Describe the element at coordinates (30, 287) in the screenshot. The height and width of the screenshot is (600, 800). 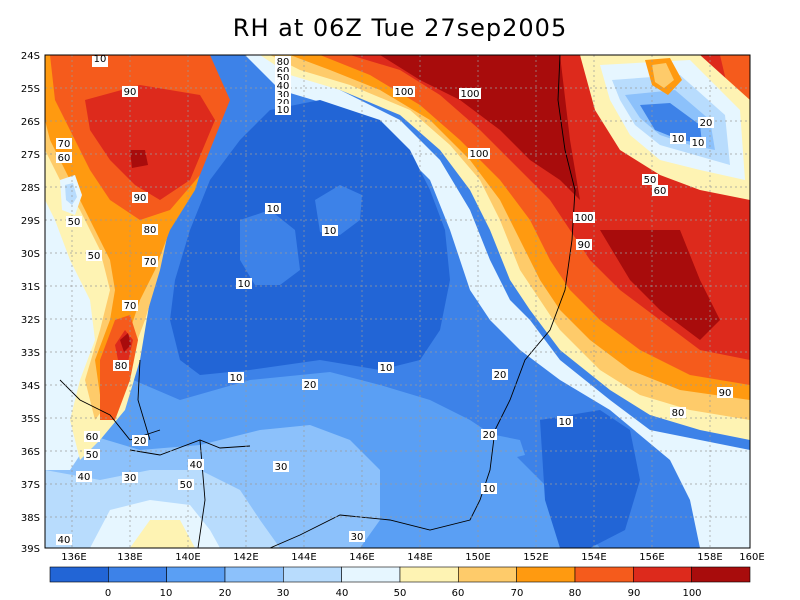
I see `lat-label: 31S` at that location.